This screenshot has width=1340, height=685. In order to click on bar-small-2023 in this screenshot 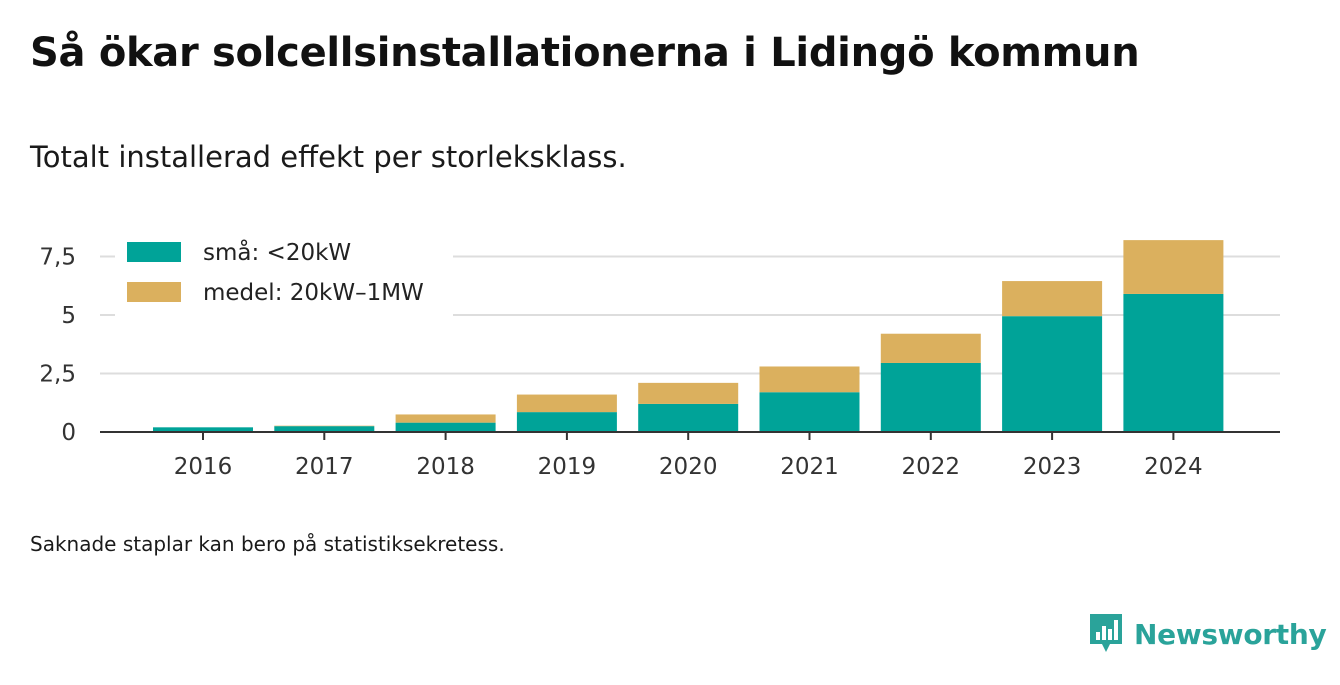, I will do `click(1052, 374)`.